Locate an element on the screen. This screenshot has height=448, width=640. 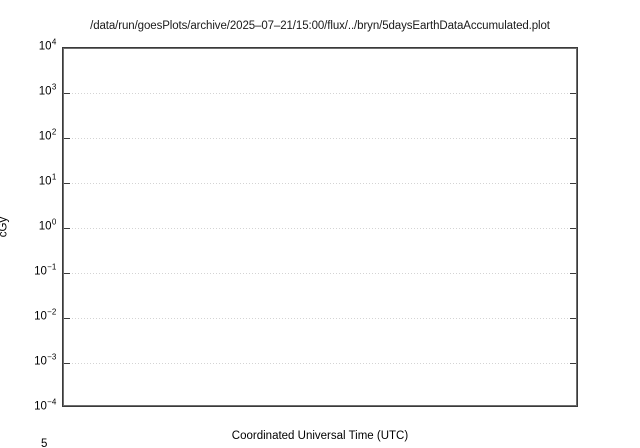
x-axis-label: Coordinated Universal Time (UTC) is located at coordinates (320, 436).